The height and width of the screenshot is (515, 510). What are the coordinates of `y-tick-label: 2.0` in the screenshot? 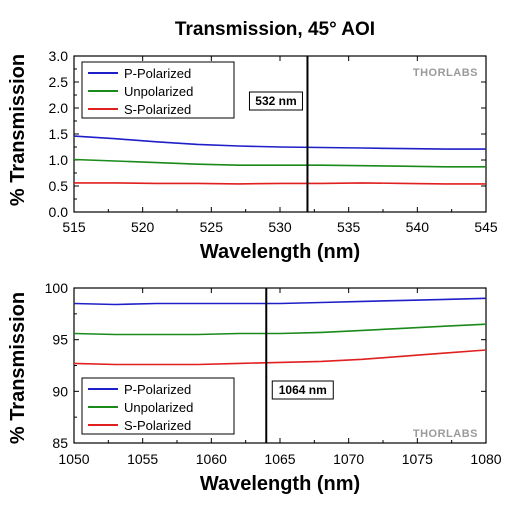 It's located at (59, 108).